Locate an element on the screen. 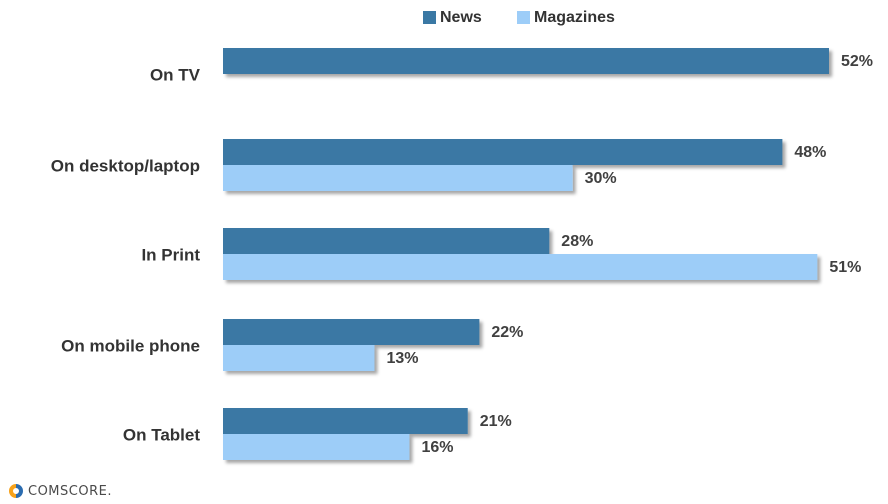  data-label-magazines: 16% is located at coordinates (437, 447).